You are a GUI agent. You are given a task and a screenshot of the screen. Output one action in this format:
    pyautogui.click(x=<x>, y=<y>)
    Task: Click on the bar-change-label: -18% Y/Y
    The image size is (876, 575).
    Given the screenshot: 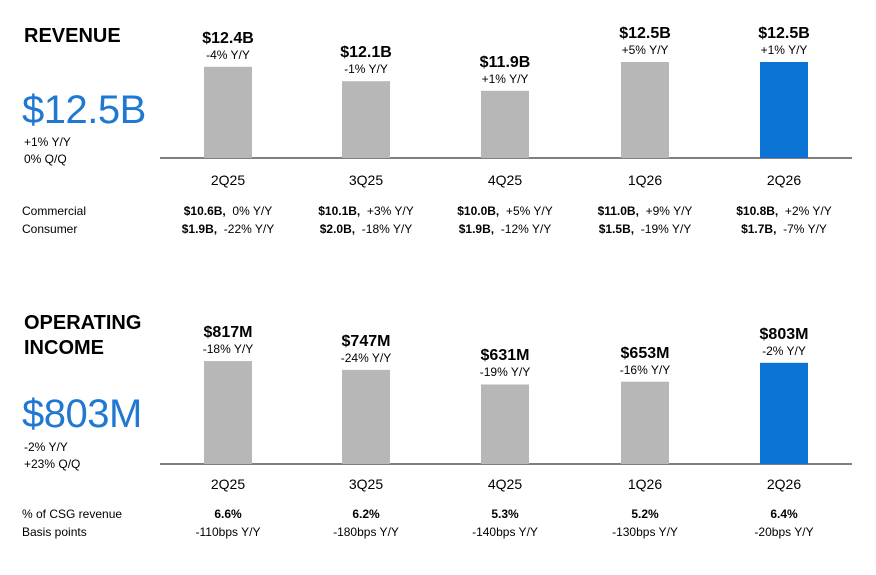 What is the action you would take?
    pyautogui.click(x=228, y=349)
    